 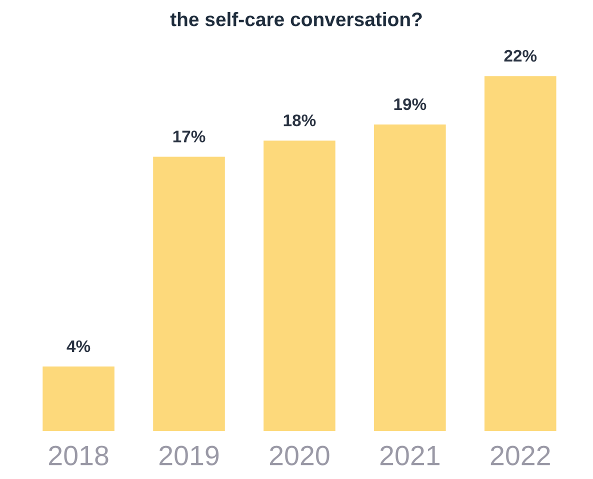 What do you see at coordinates (520, 56) in the screenshot?
I see `data-label: 22%` at bounding box center [520, 56].